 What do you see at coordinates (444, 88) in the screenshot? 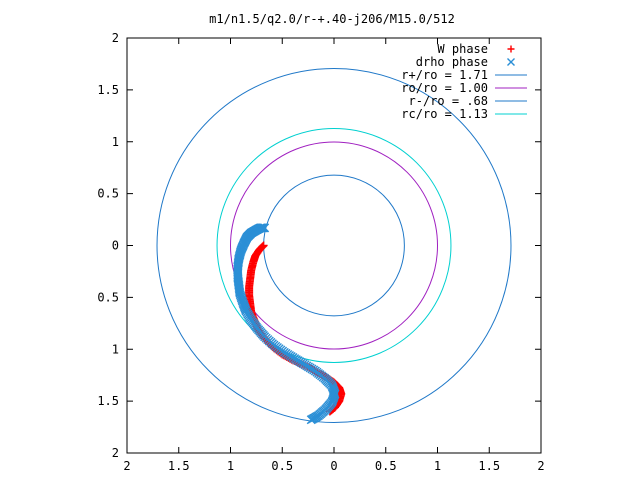
I see `legend-label: ro/ro = 1.00` at bounding box center [444, 88].